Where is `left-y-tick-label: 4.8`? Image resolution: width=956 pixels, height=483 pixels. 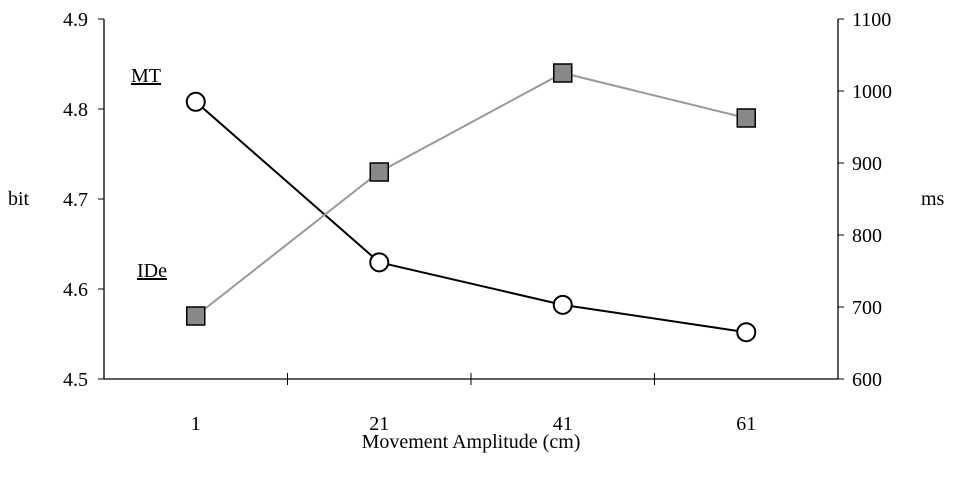 left-y-tick-label: 4.8 is located at coordinates (75, 110).